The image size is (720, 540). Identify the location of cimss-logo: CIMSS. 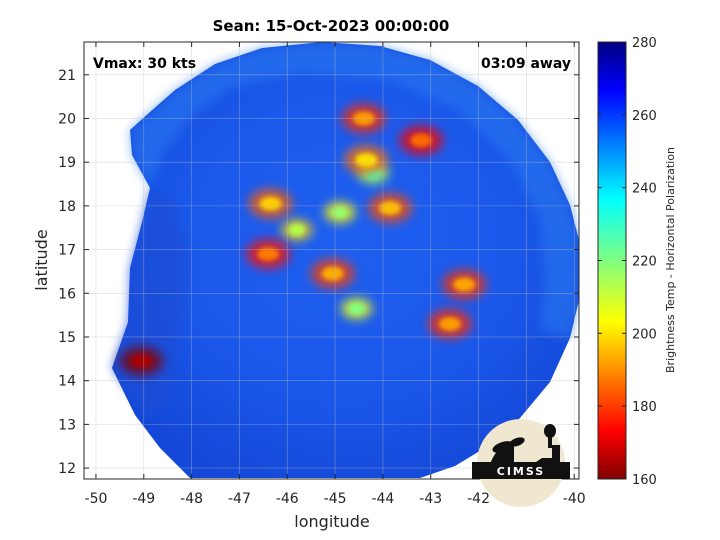
(521, 463).